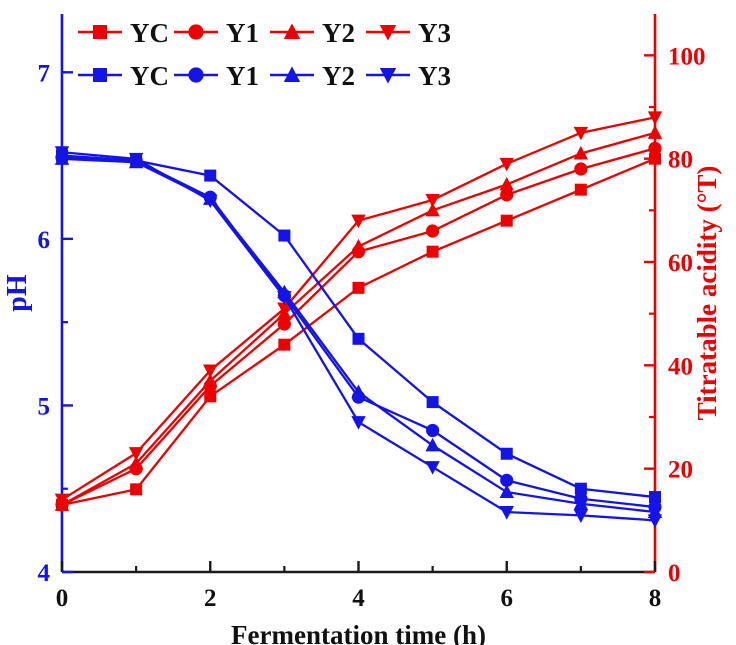 This screenshot has height=645, width=736. Describe the element at coordinates (123, 33) in the screenshot. I see `legend-item-acidity-yc: YC` at that location.